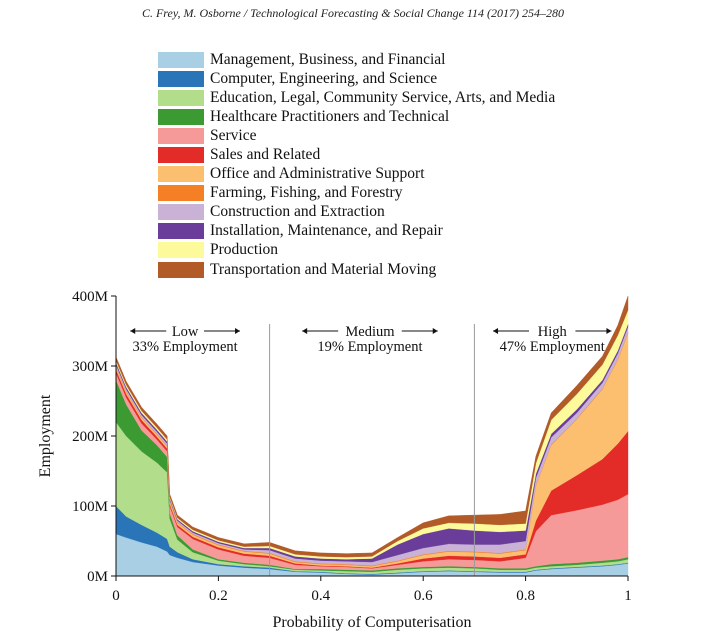 The image size is (706, 639). Describe the element at coordinates (233, 135) in the screenshot. I see `legend-label: Service` at that location.